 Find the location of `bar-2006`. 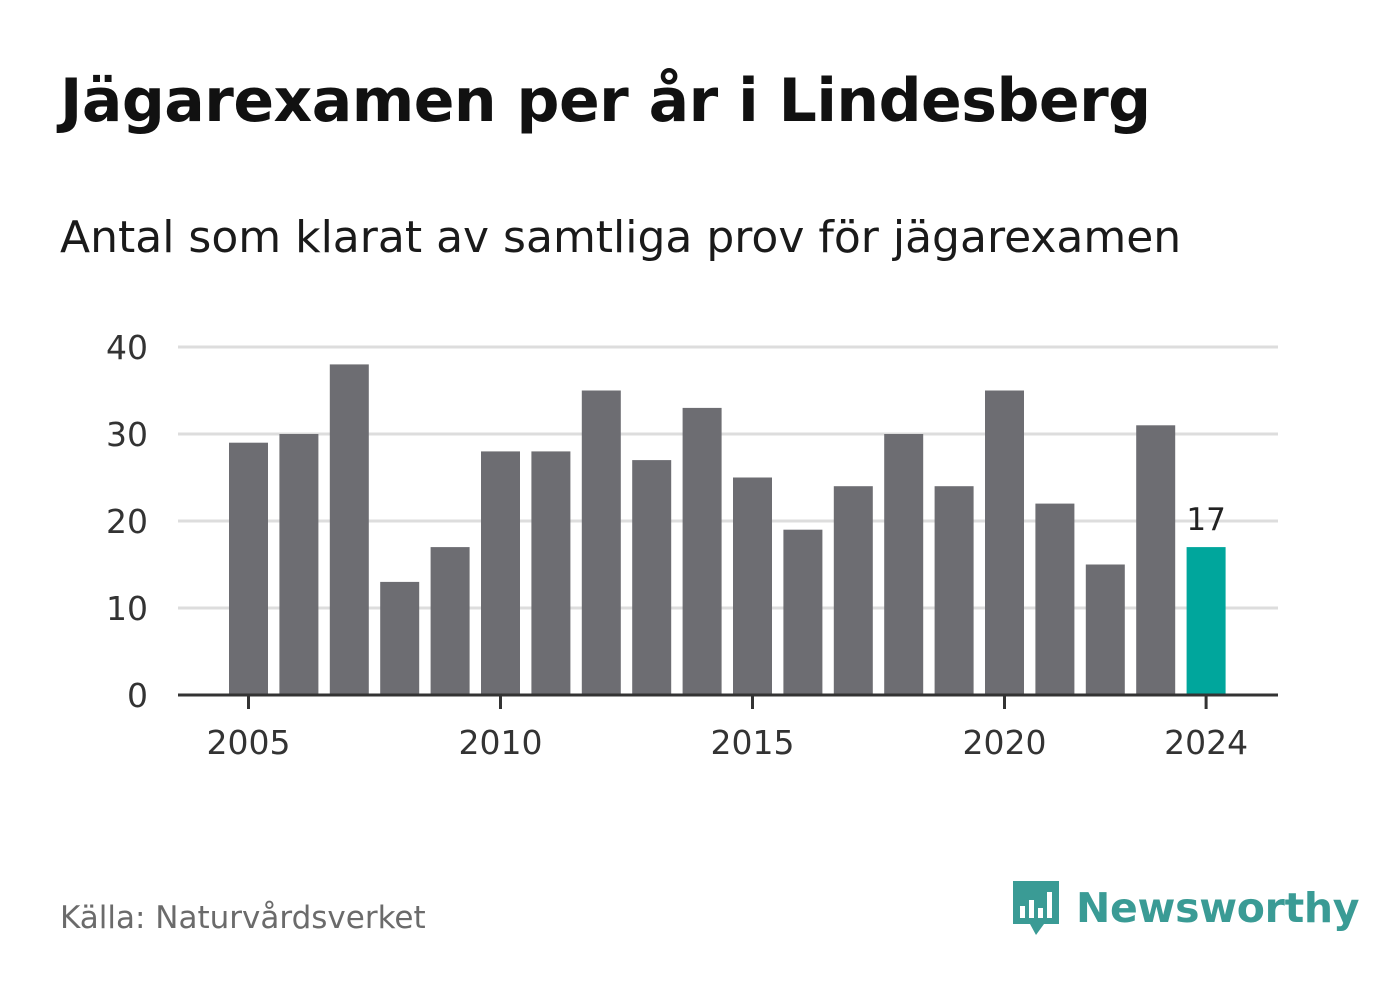

bar-2006 is located at coordinates (299, 564).